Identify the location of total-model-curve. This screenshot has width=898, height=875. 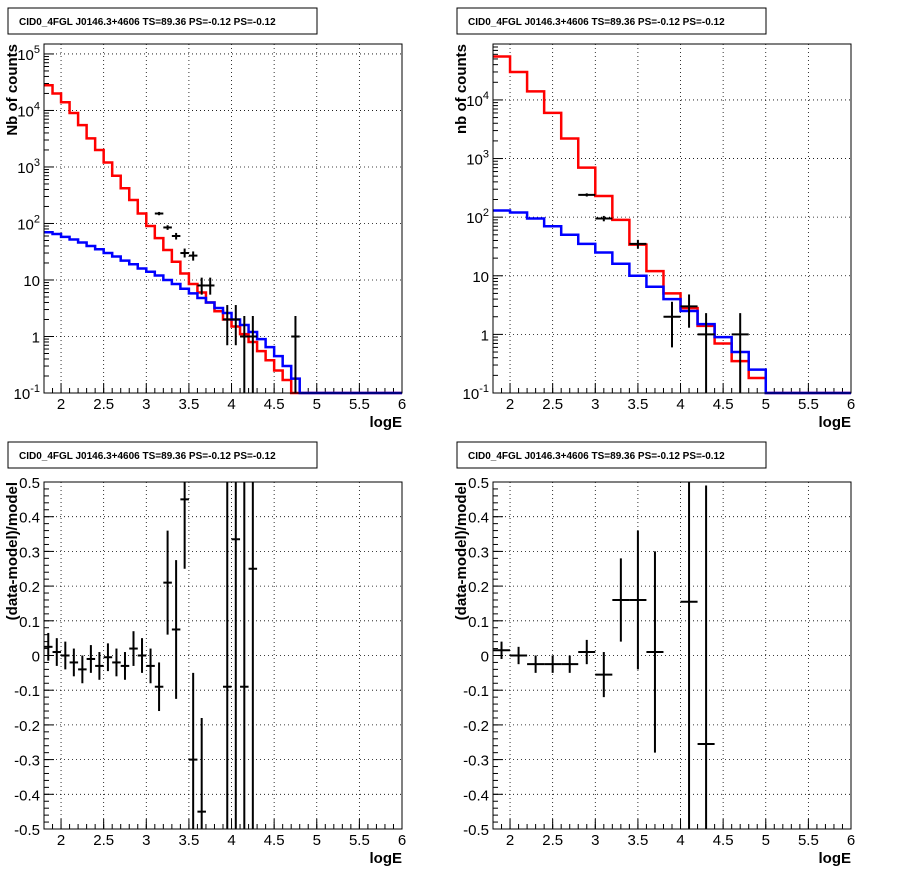
(223, 239).